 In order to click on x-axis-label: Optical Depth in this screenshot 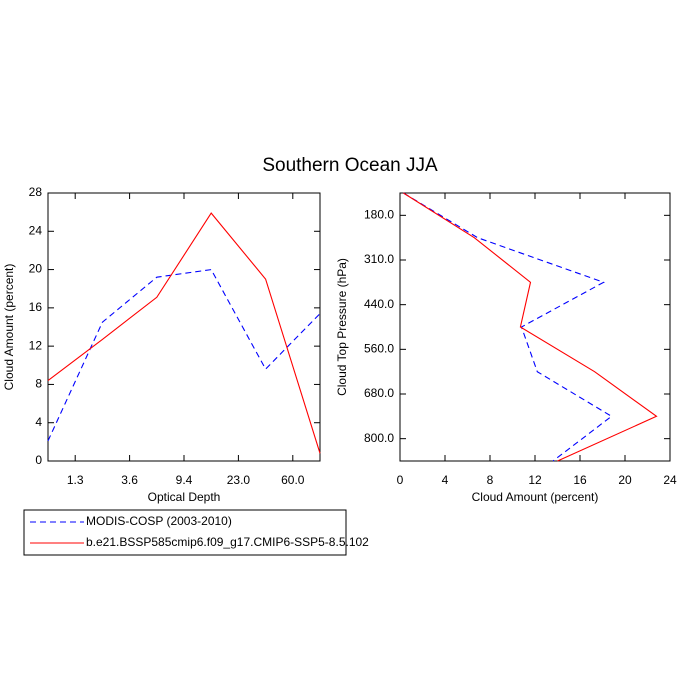, I will do `click(184, 497)`.